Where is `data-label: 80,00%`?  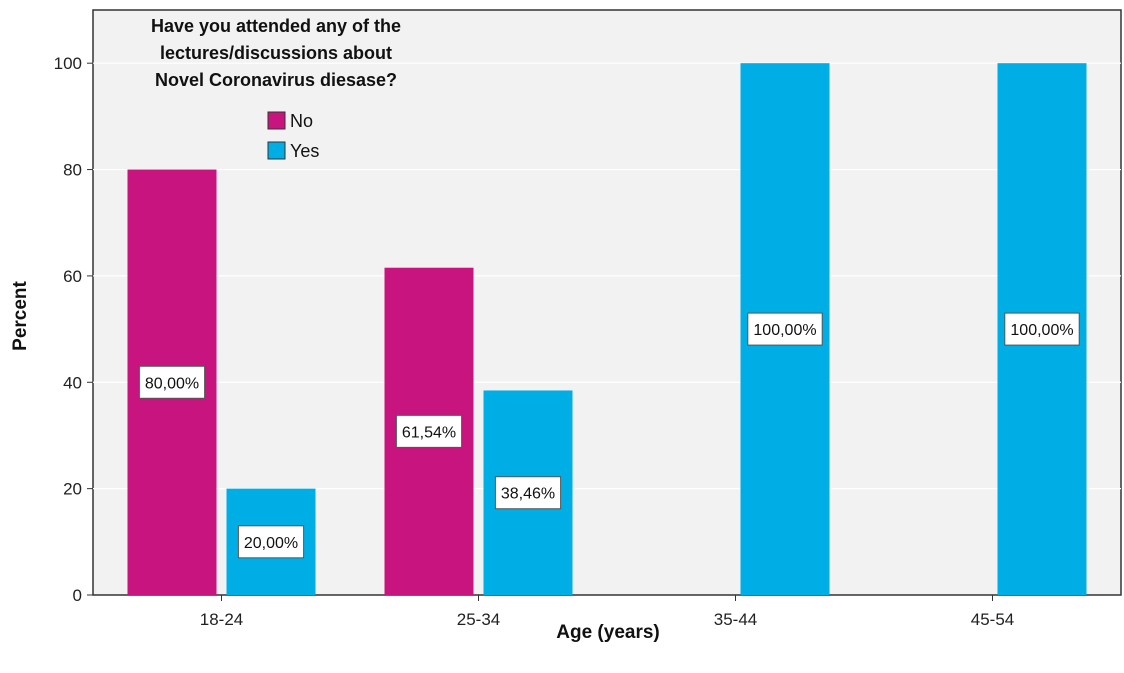 data-label: 80,00% is located at coordinates (172, 383).